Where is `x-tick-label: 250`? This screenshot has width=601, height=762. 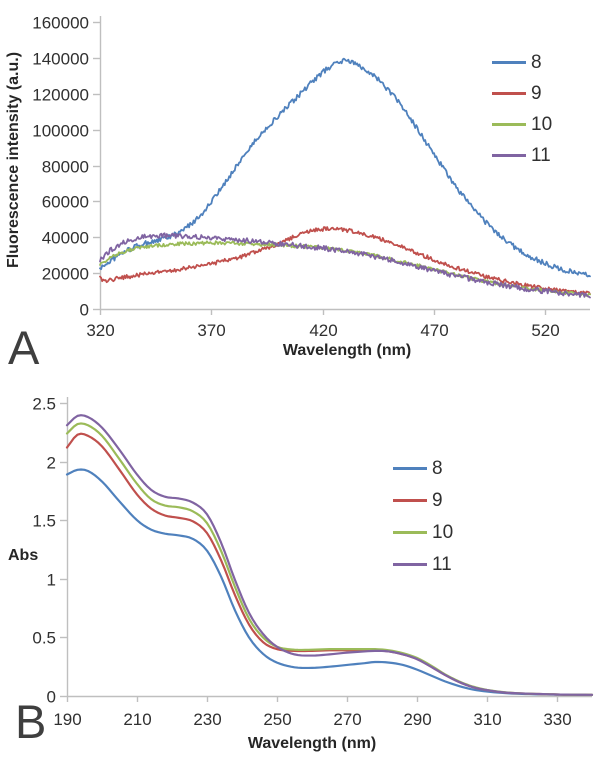
x-tick-label: 250 is located at coordinates (277, 719).